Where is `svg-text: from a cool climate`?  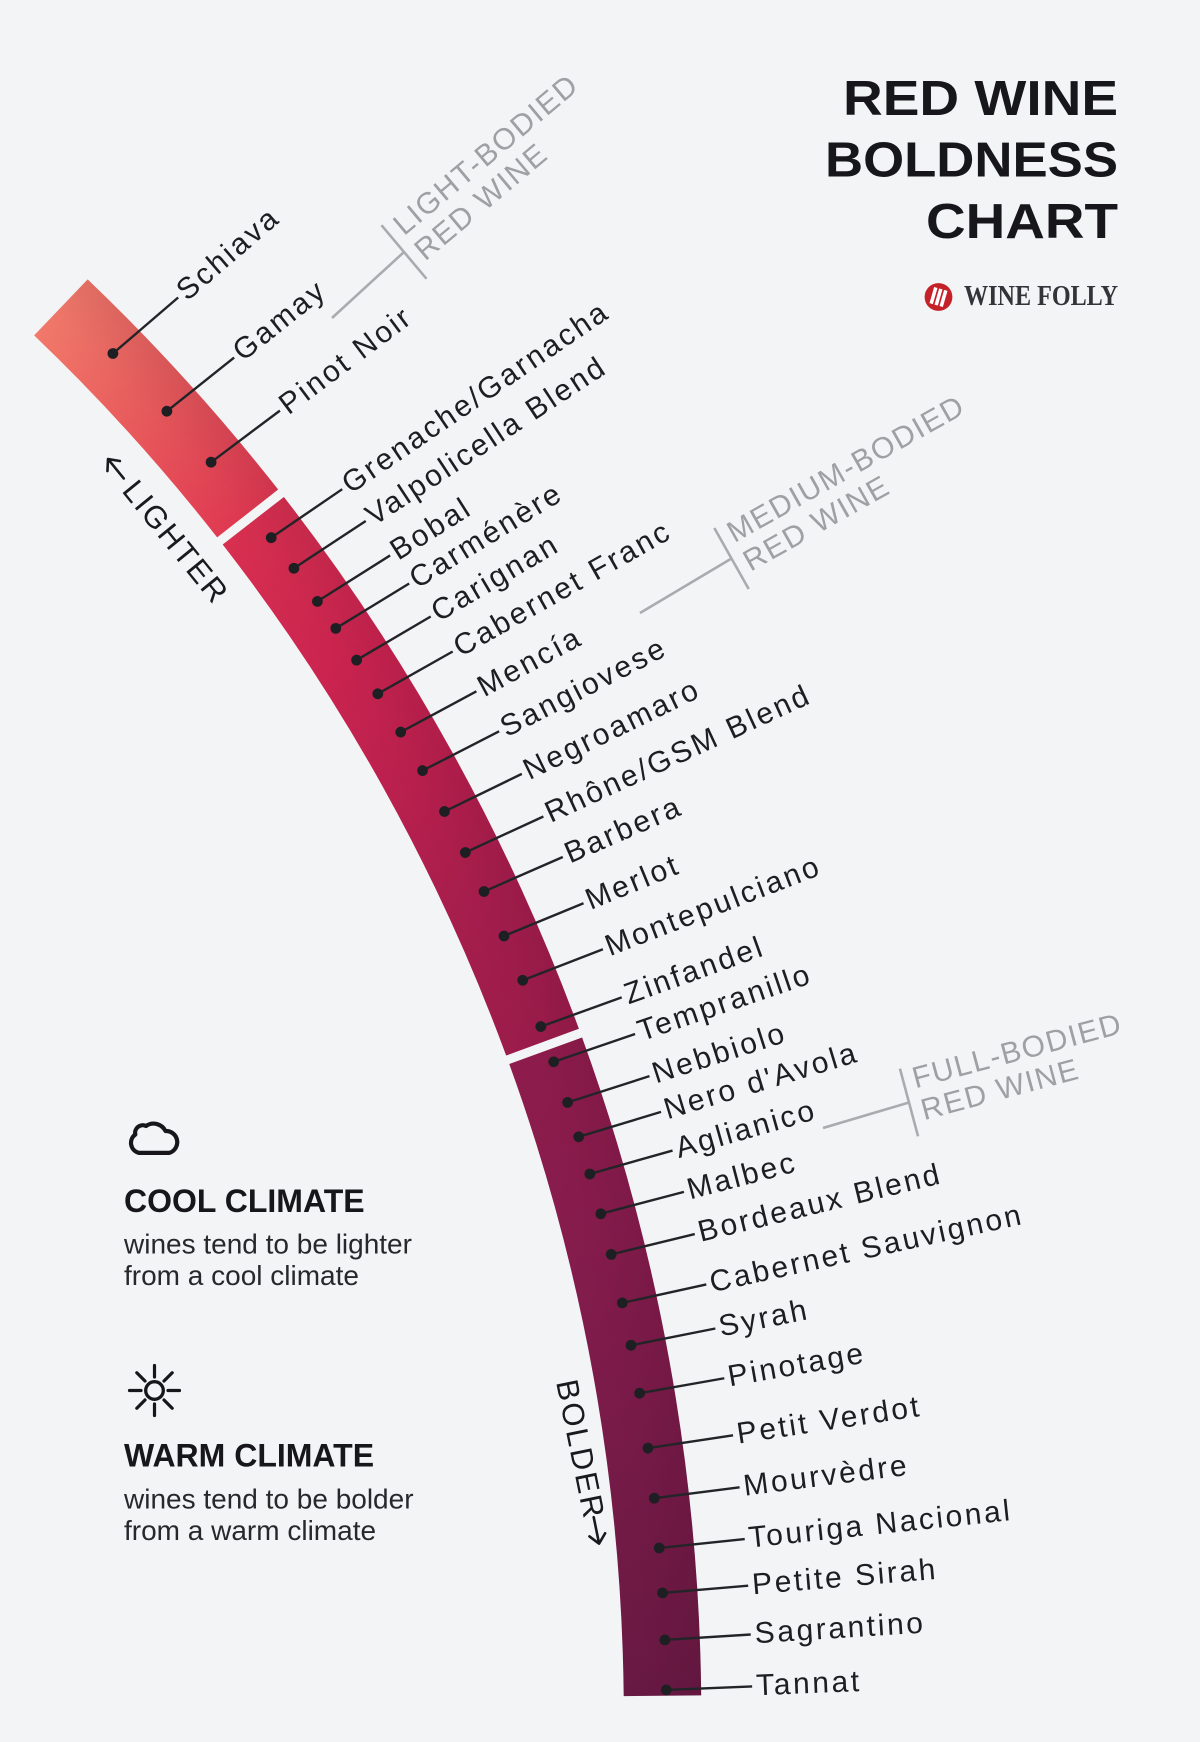
svg-text: from a cool climate is located at coordinates (241, 1275).